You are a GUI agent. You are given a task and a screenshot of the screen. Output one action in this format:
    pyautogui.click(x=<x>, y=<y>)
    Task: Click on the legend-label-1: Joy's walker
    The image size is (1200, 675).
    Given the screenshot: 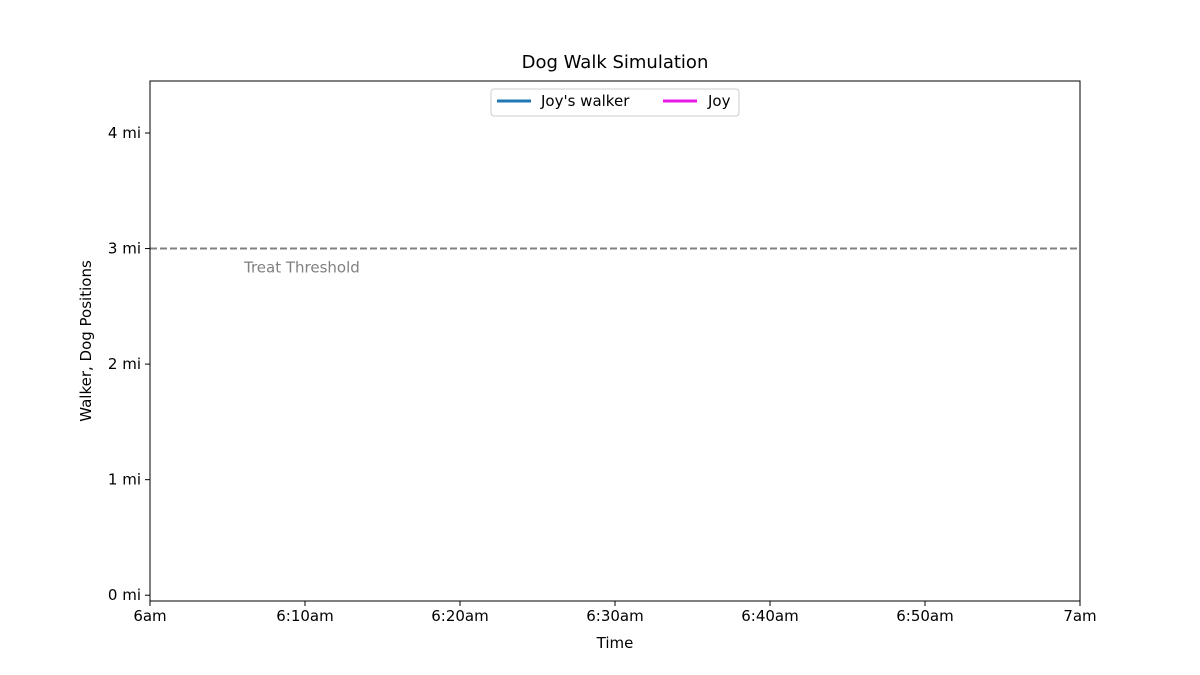 What is the action you would take?
    pyautogui.click(x=585, y=101)
    